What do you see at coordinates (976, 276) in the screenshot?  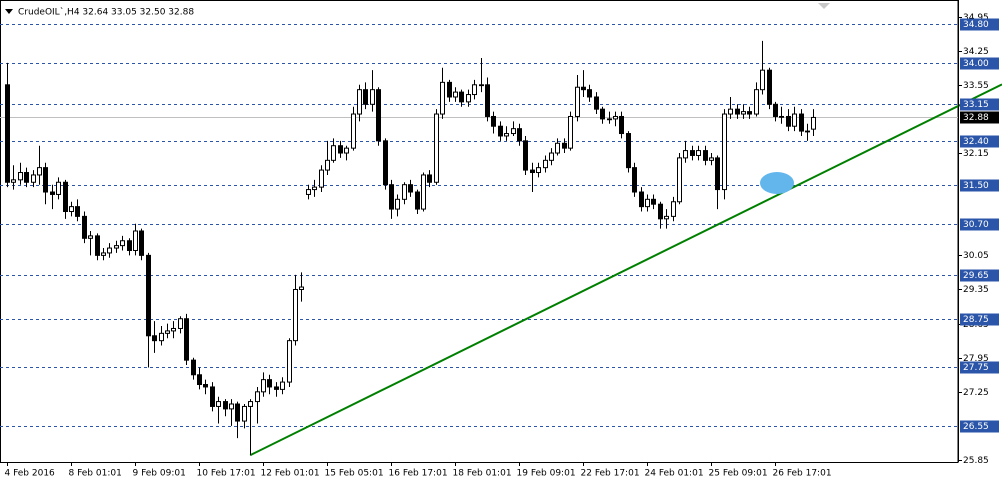 I see `level-label: 29.65` at bounding box center [976, 276].